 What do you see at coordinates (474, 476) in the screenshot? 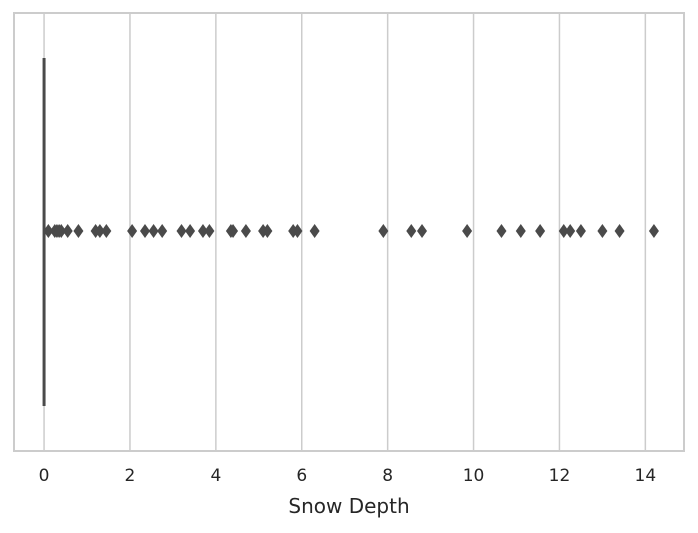
I see `x-tick-label-10: 10` at bounding box center [474, 476].